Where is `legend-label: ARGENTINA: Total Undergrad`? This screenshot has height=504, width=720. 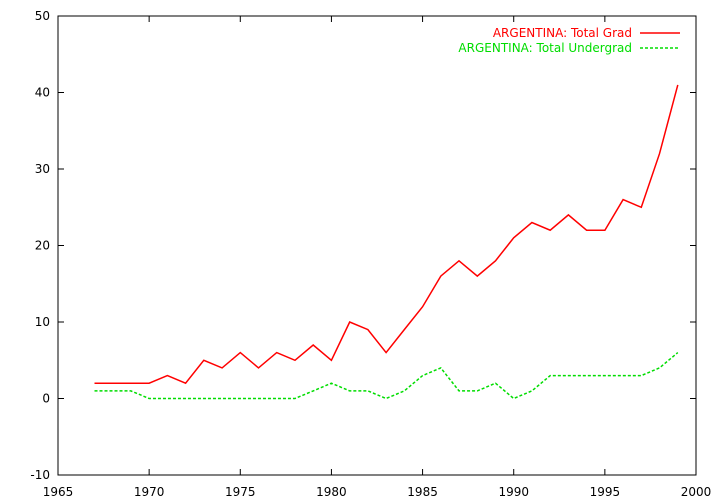
legend-label: ARGENTINA: Total Undergrad is located at coordinates (545, 48).